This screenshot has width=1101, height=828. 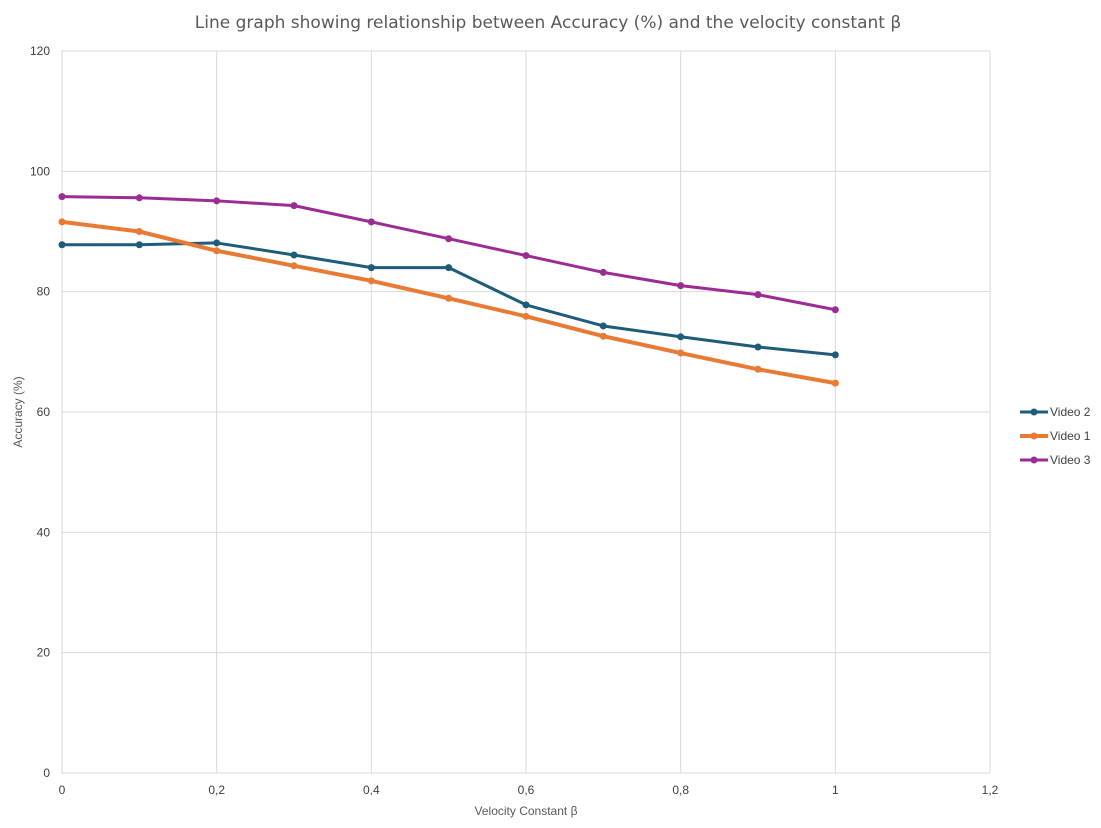 What do you see at coordinates (40, 51) in the screenshot?
I see `y-tick-label: 120` at bounding box center [40, 51].